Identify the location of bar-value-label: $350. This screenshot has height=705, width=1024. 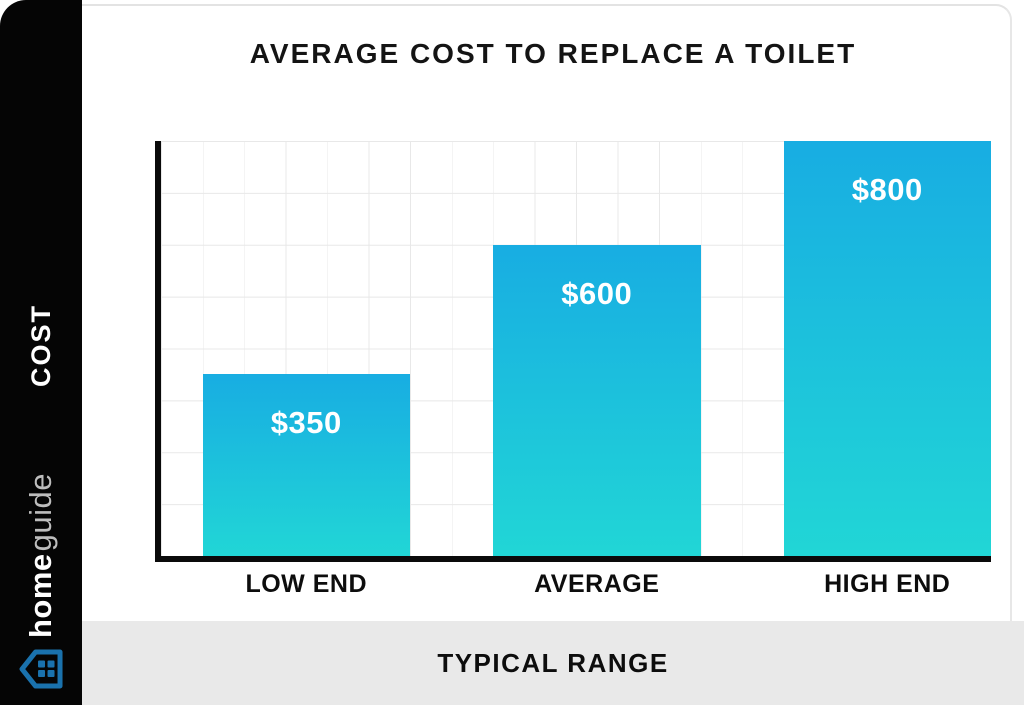
(306, 423).